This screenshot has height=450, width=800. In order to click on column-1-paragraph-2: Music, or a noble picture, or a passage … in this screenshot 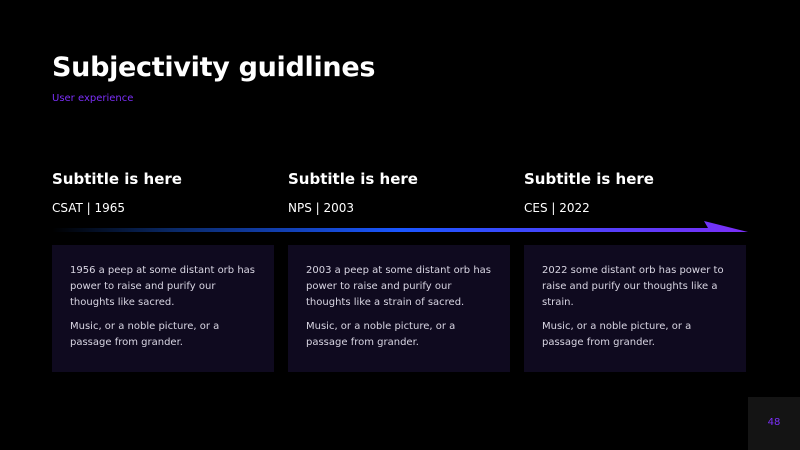, I will do `click(145, 334)`.